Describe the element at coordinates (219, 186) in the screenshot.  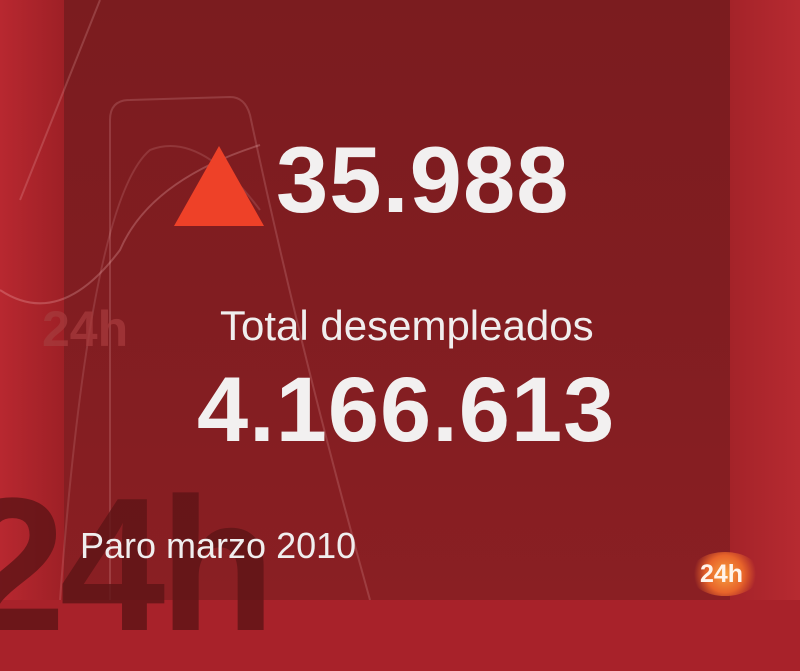
I see `up-triangle-icon` at that location.